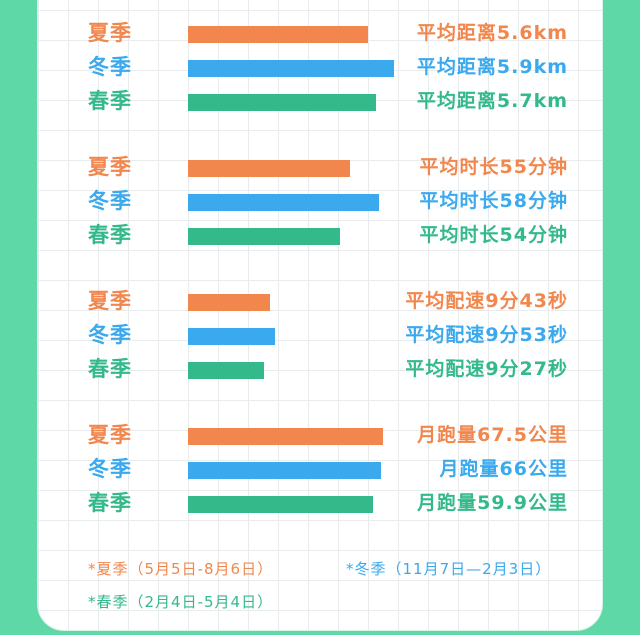  What do you see at coordinates (493, 201) in the screenshot?
I see `value-label-duration-winter: 平均时长58分钟` at bounding box center [493, 201].